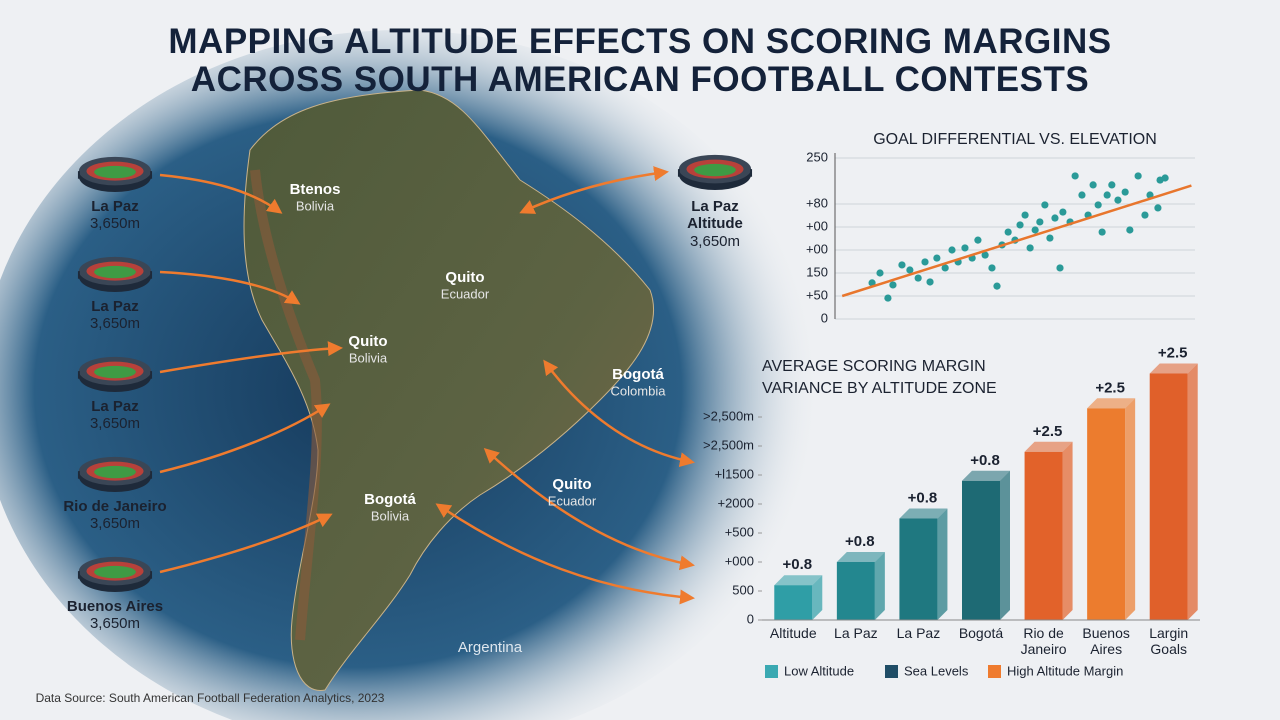 This screenshot has width=1280, height=720. Describe the element at coordinates (817, 248) in the screenshot. I see `y-tick-label: +00` at that location.